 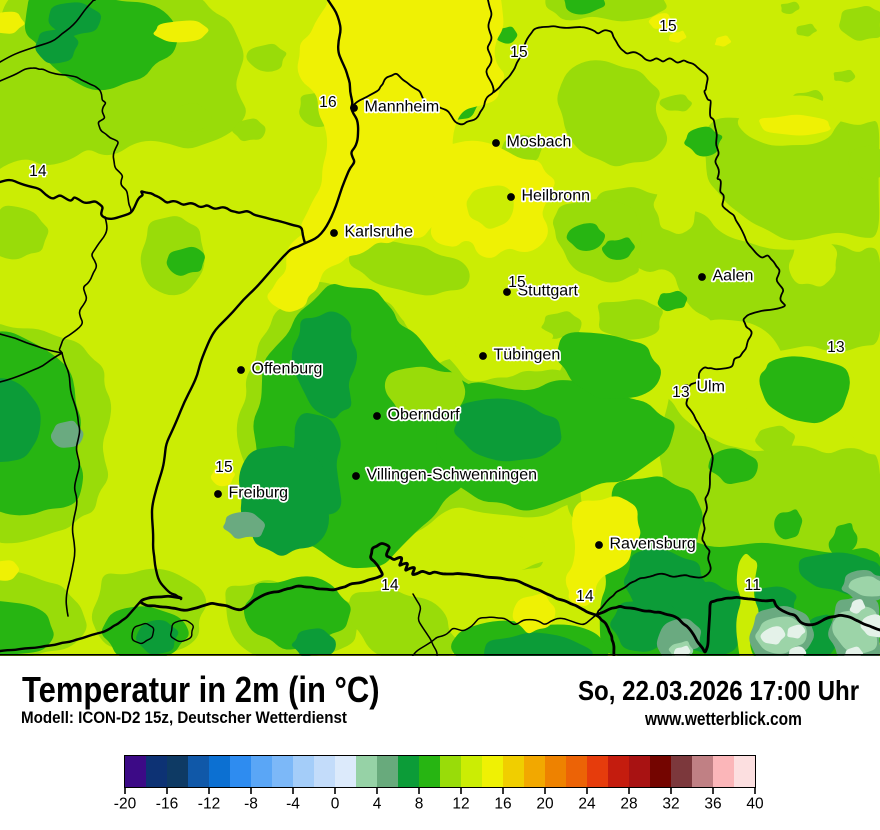 I want to click on svg-text: 40, so click(x=755, y=804).